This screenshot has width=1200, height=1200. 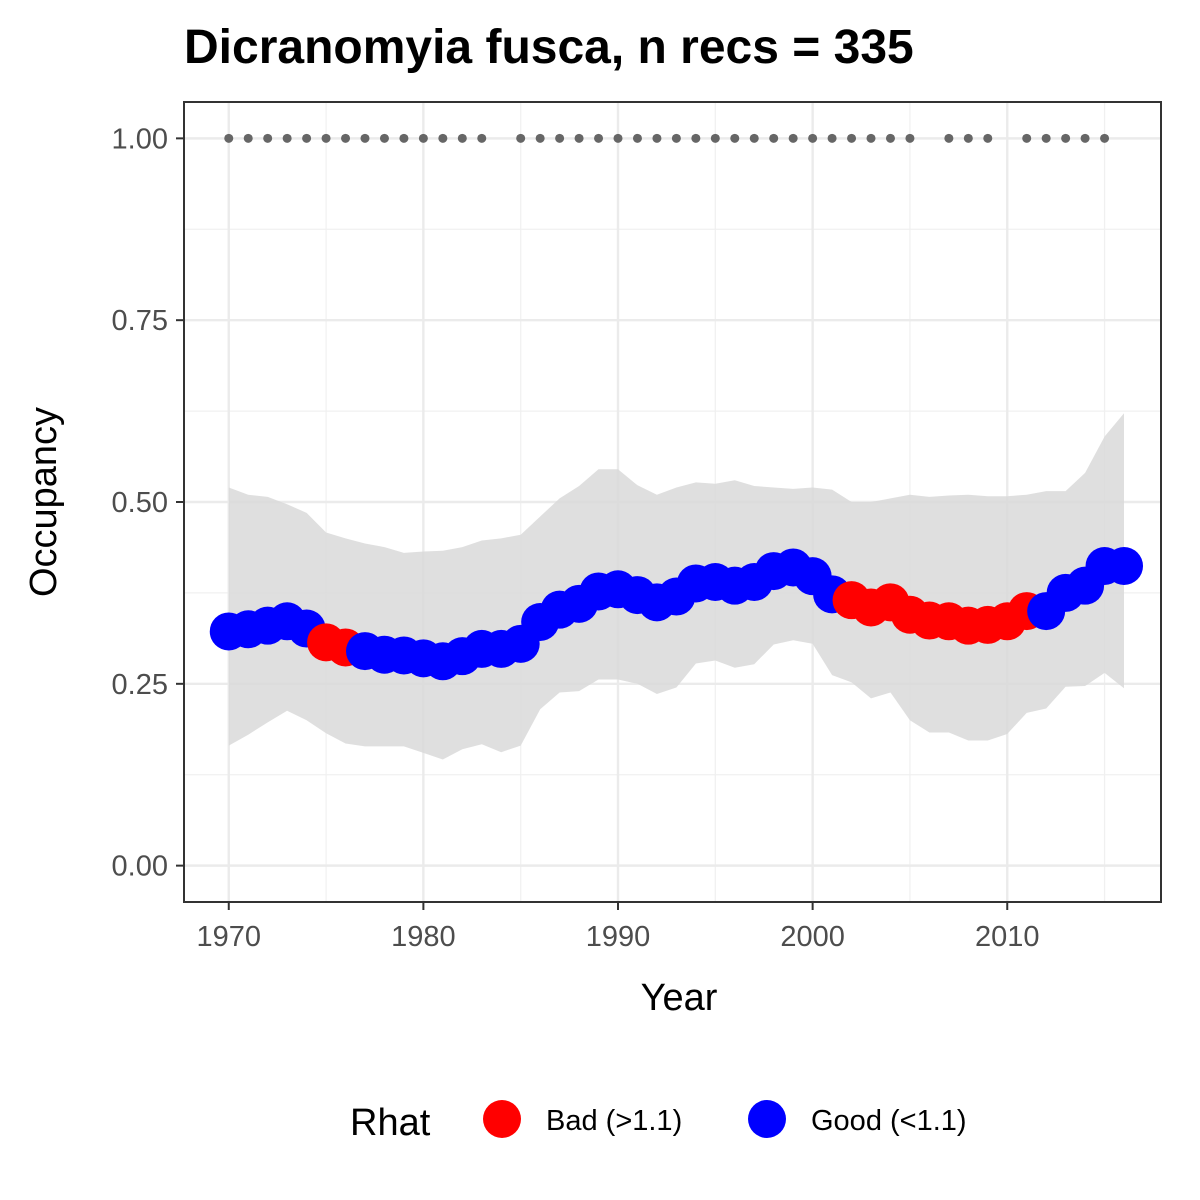 I want to click on x-axis: 1970 1980 1990 2000 2010, so click(x=618, y=927).